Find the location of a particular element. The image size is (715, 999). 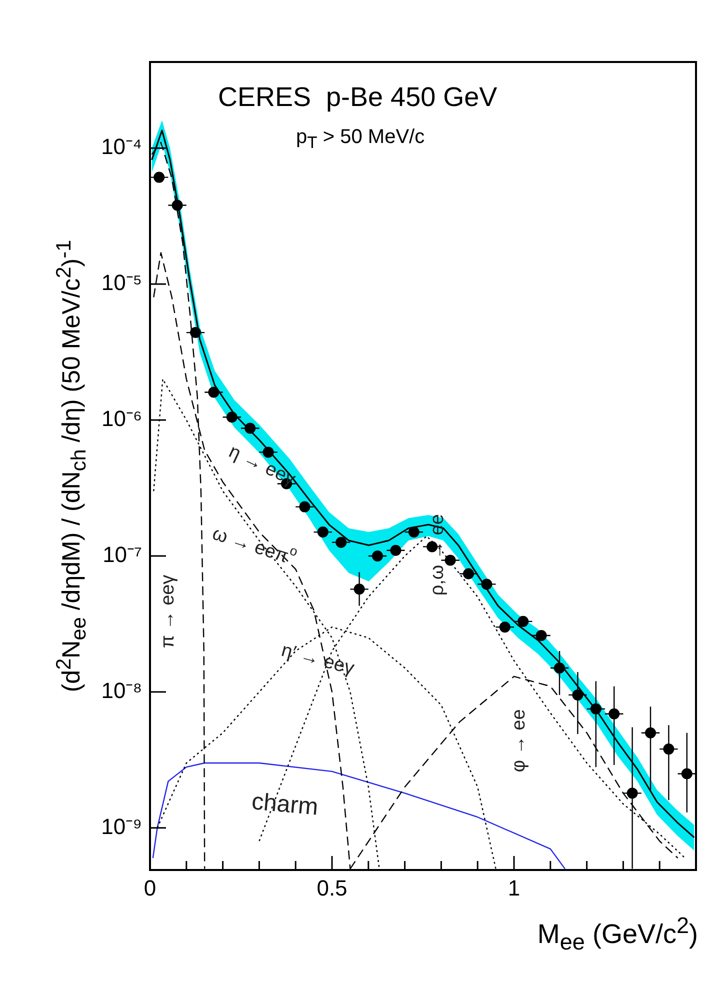

annotation: π → eeγ is located at coordinates (167, 611).